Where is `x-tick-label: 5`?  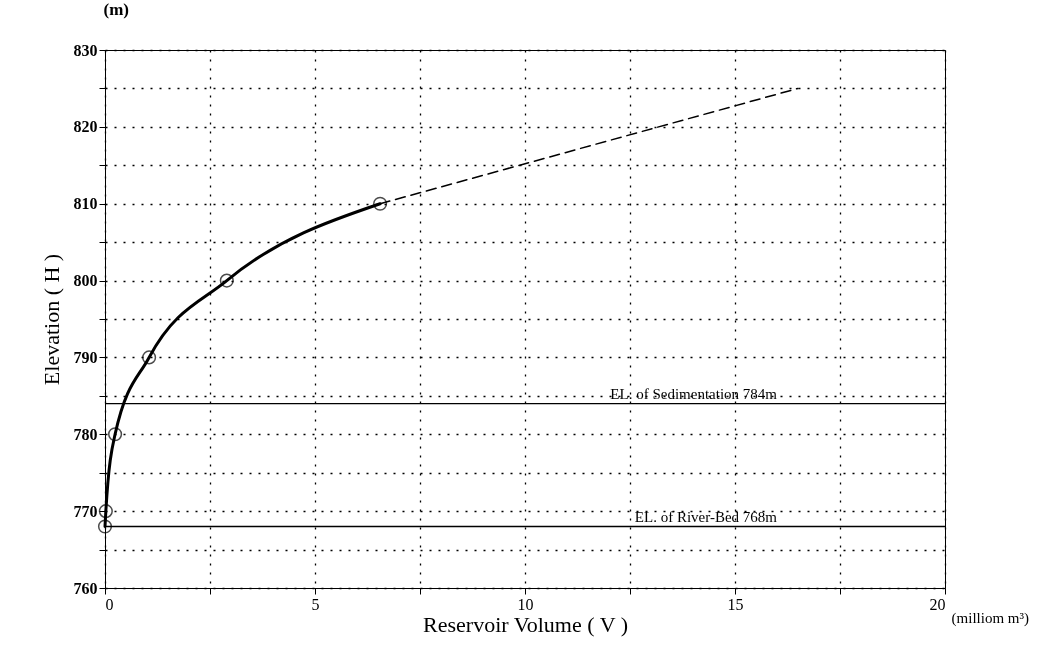
x-tick-label: 5 is located at coordinates (315, 604).